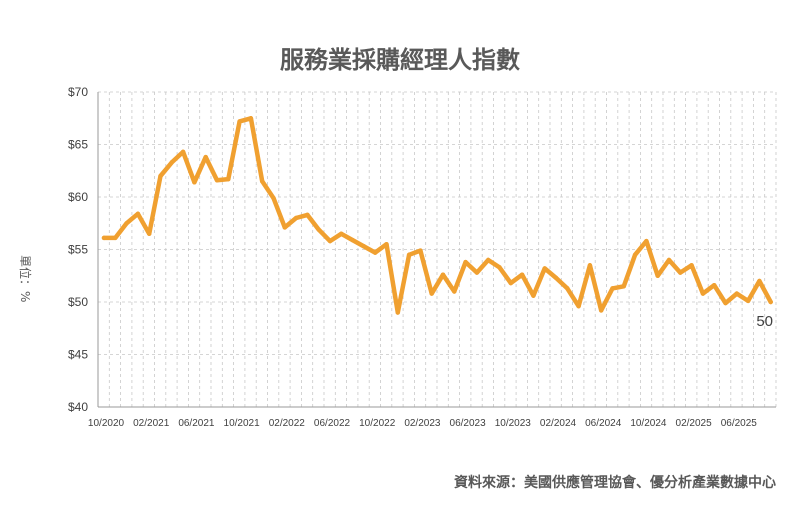 Image resolution: width=800 pixels, height=508 pixels. Describe the element at coordinates (422, 423) in the screenshot. I see `x-tick-label: 02/2023` at that location.